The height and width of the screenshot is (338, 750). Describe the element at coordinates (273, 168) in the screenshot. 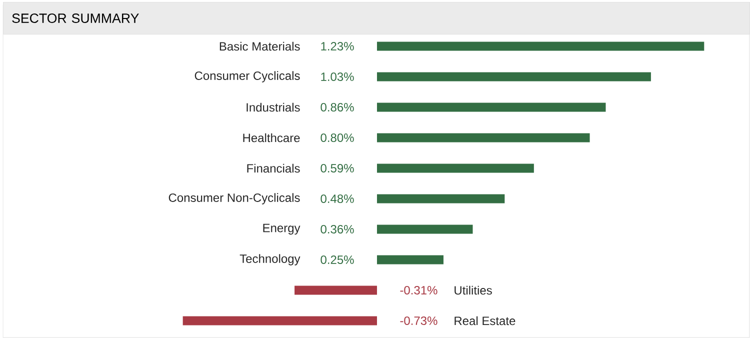

I see `y-tick-label: Financials` at that location.